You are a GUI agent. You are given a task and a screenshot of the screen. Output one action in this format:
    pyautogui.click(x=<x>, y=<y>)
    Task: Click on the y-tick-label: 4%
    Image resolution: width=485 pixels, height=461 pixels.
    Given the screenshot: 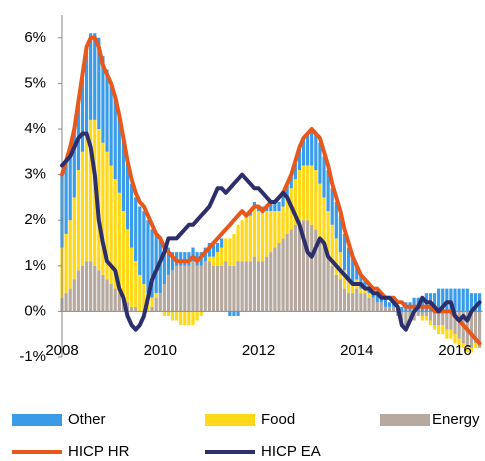 What is the action you would take?
    pyautogui.click(x=35, y=128)
    